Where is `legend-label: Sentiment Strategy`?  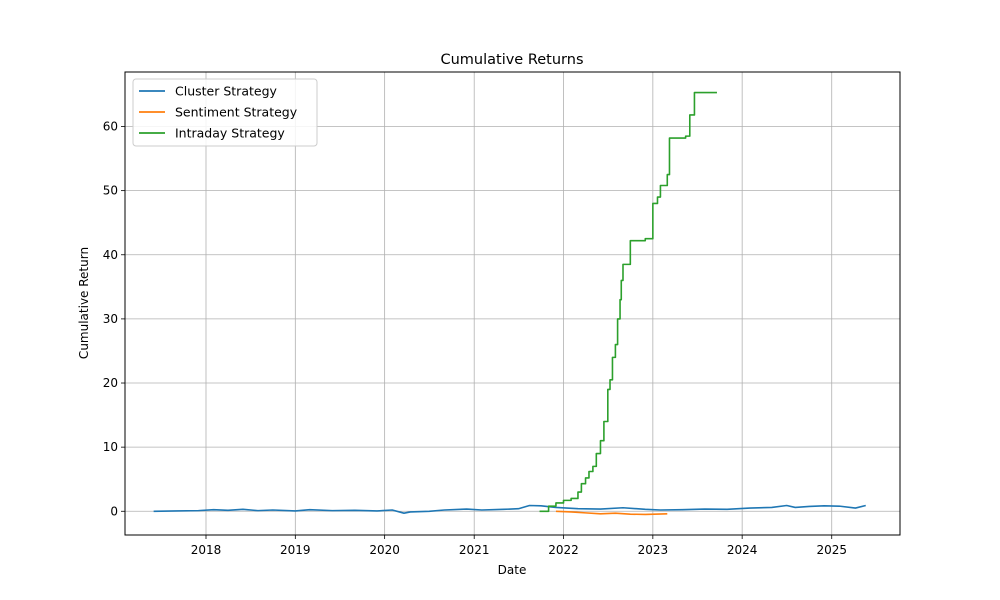
legend-label: Sentiment Strategy is located at coordinates (236, 112).